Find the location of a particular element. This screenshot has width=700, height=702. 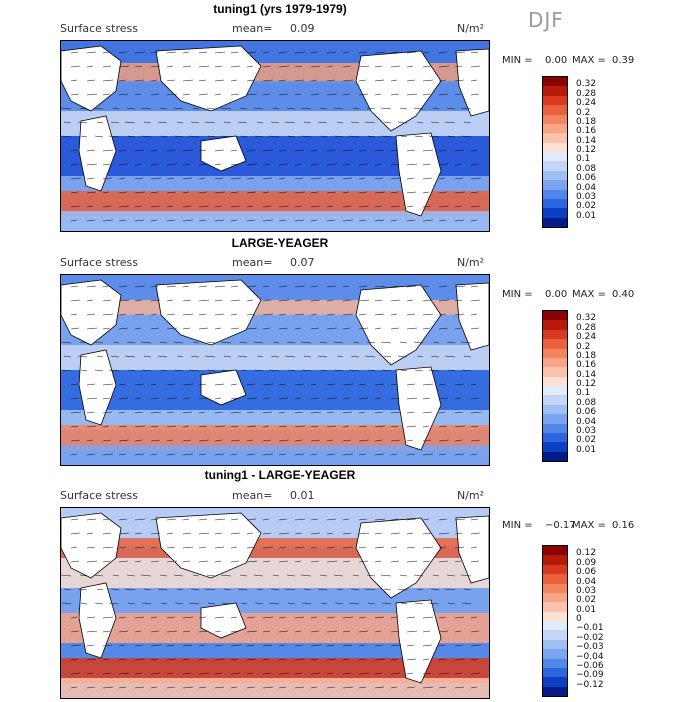

colorbar-tick-label: 0.03 is located at coordinates (586, 430).